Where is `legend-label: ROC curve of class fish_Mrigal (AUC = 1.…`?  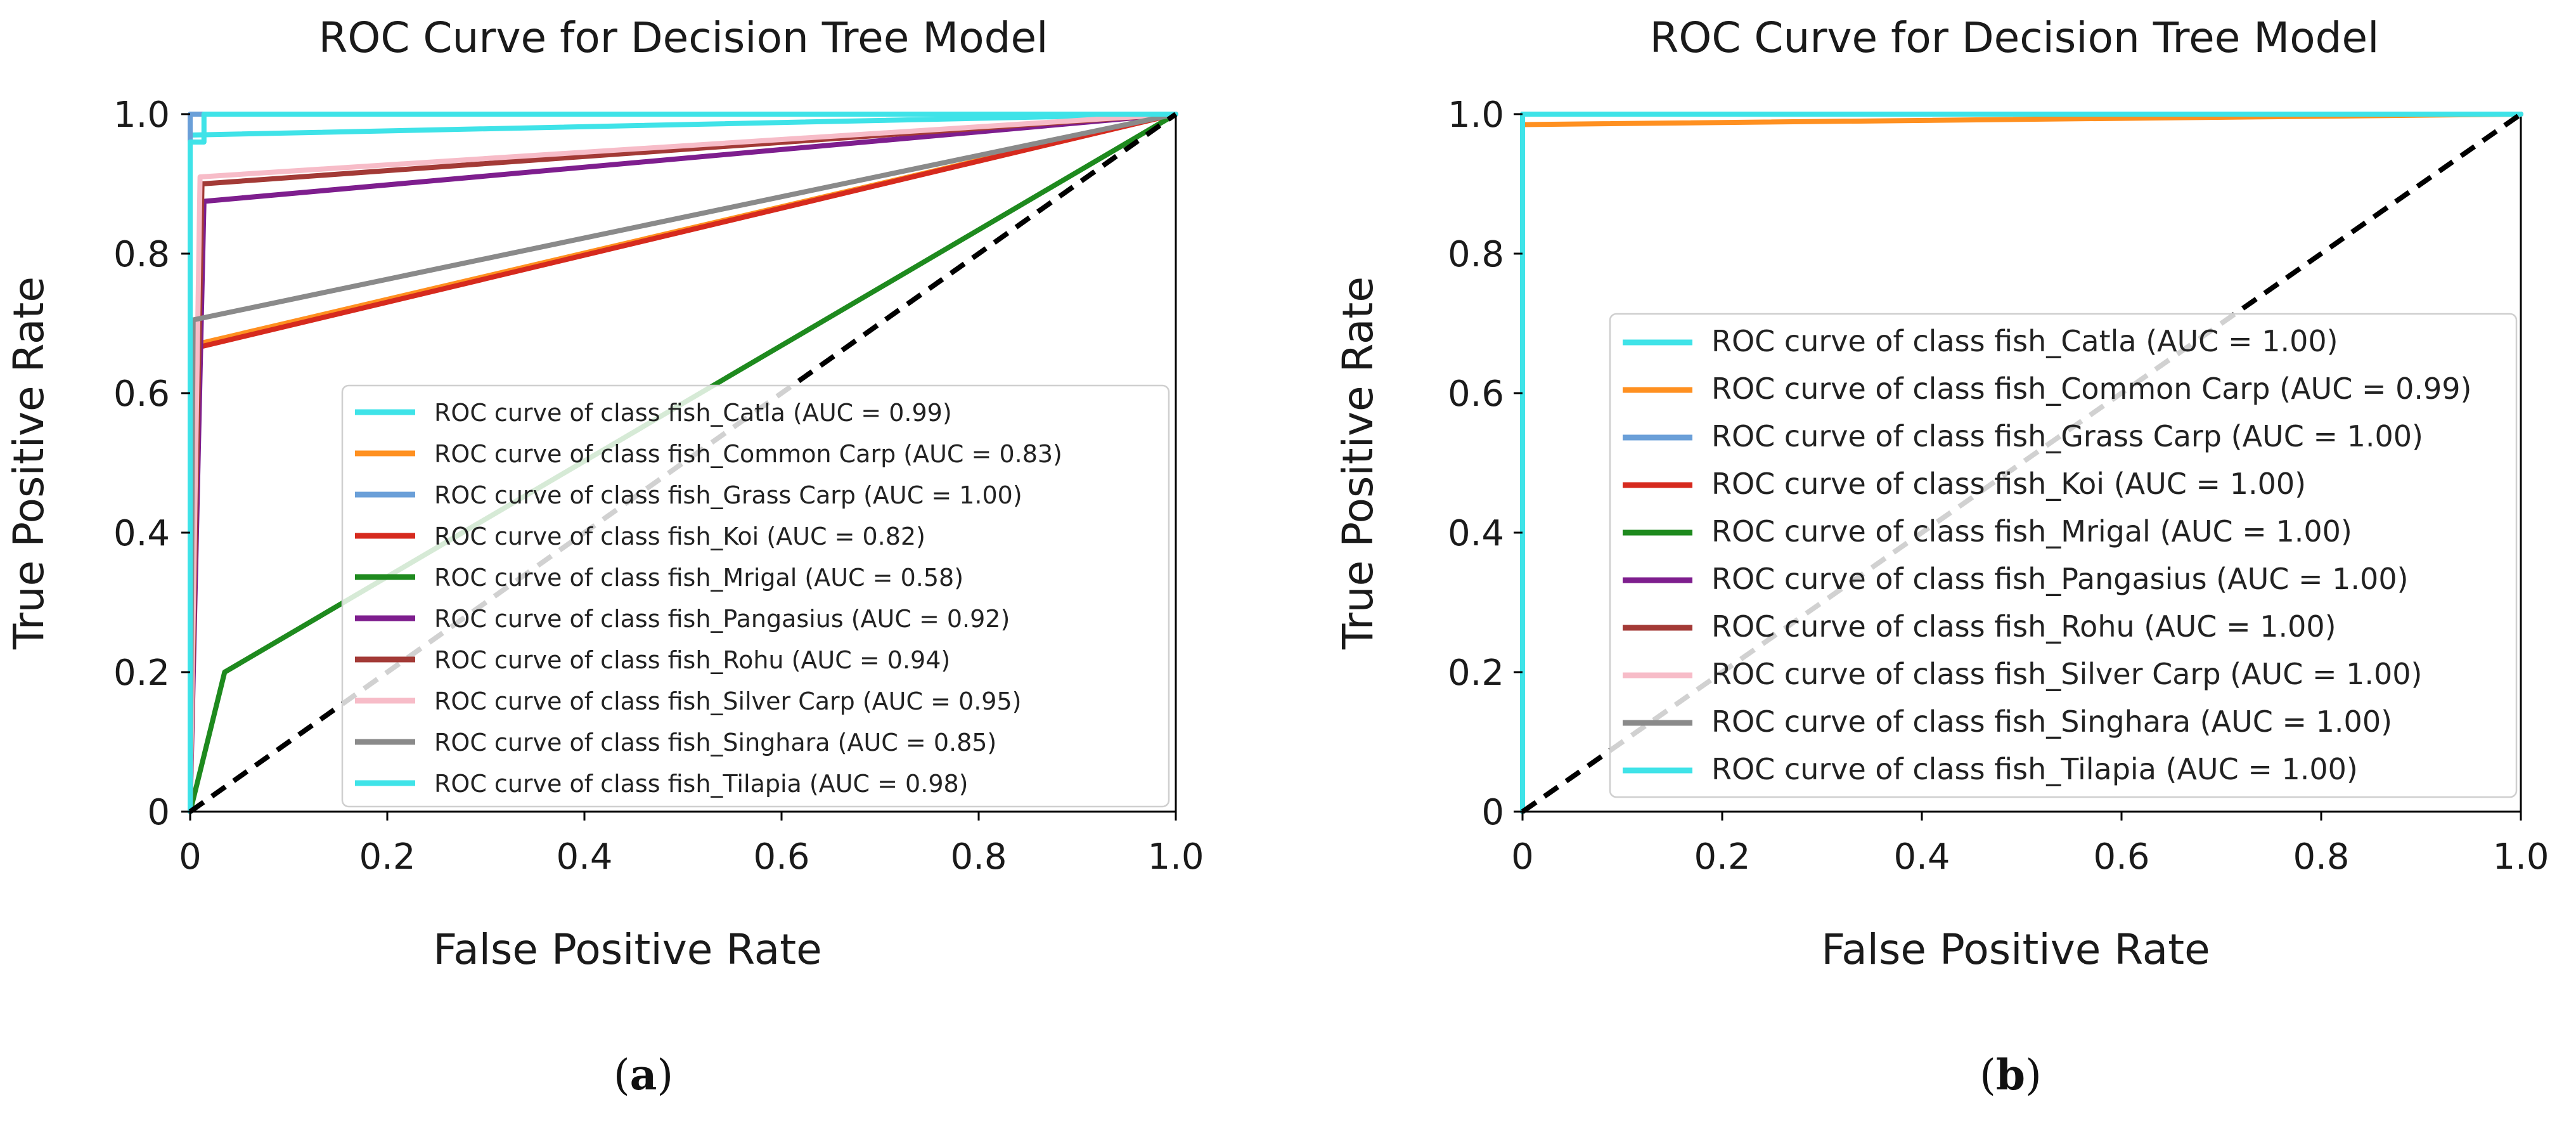
legend-label: ROC curve of class fish_Mrigal (AUC = 1.… is located at coordinates (2031, 531).